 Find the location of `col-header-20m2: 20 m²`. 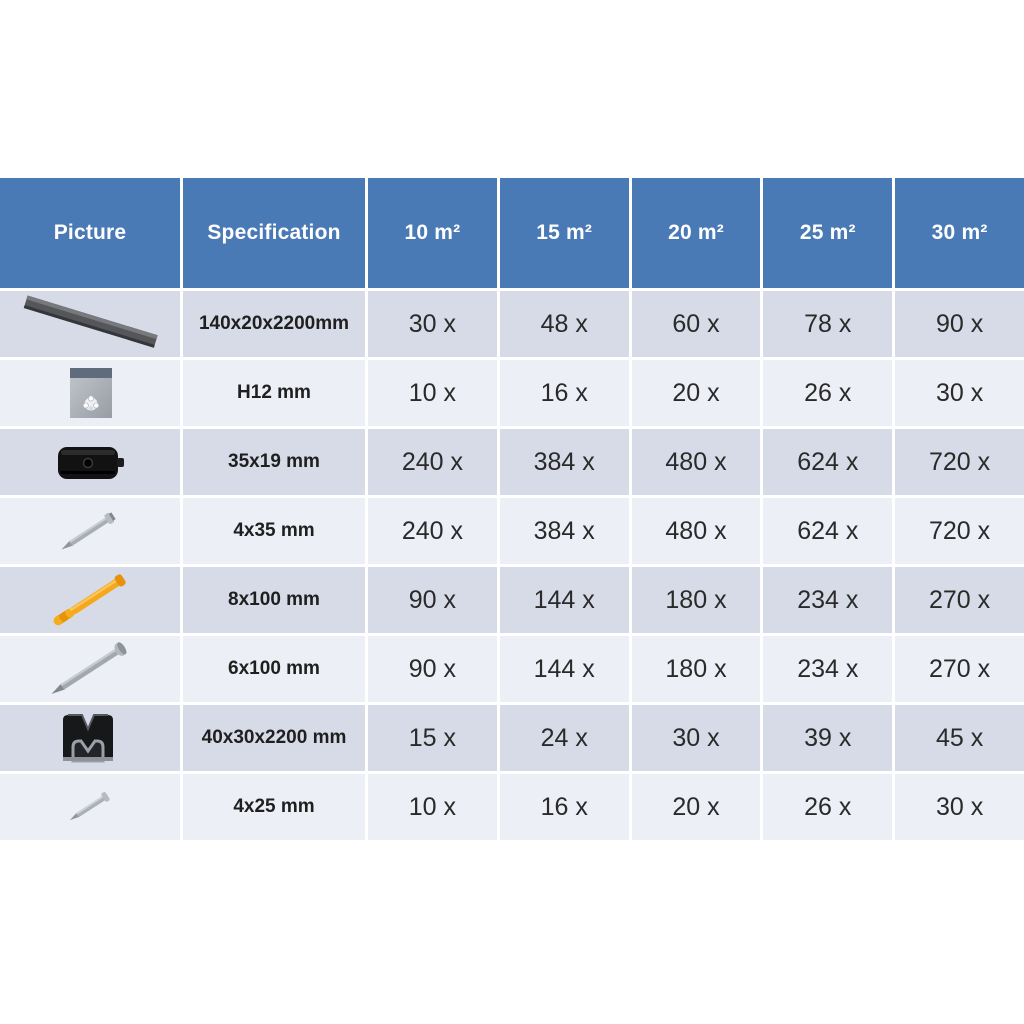

col-header-20m2: 20 m² is located at coordinates (696, 233).